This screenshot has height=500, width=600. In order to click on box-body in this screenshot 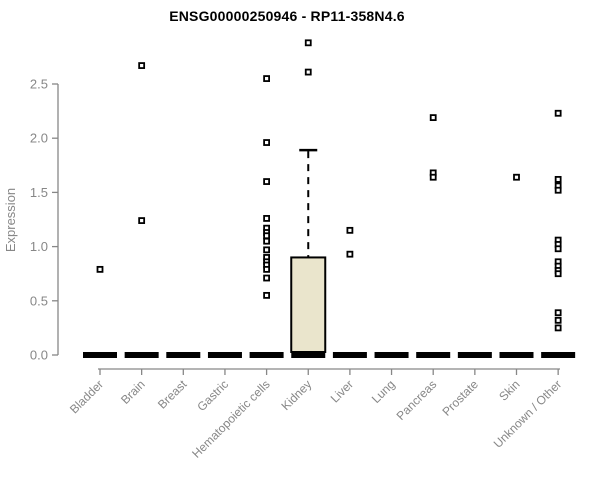, I will do `click(308, 304)`.